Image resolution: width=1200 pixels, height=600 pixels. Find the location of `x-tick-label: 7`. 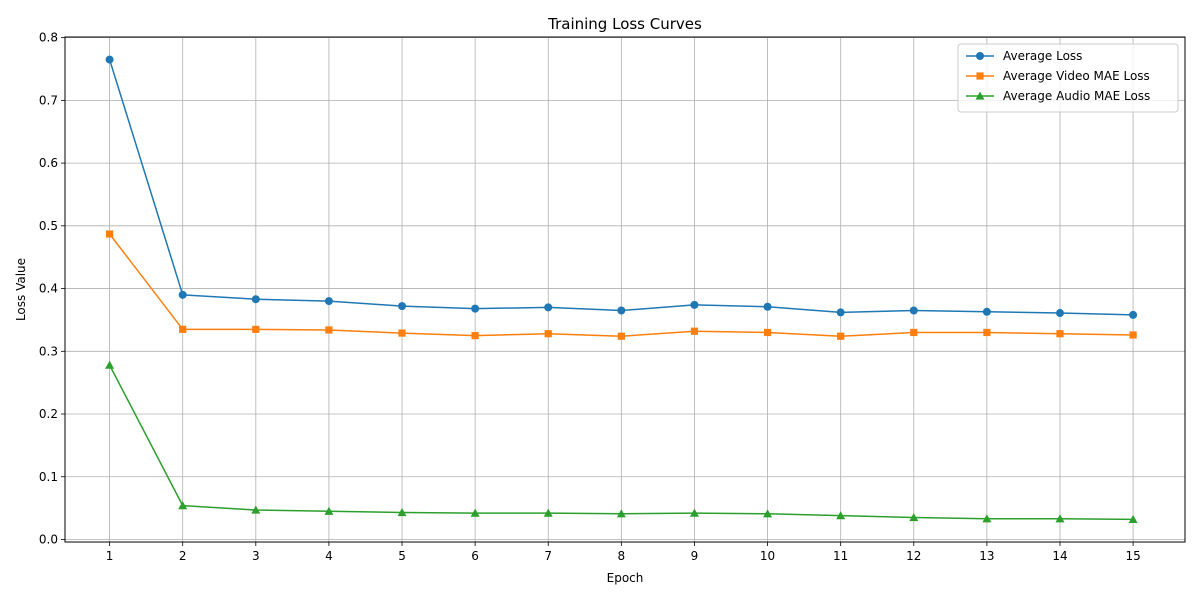

x-tick-label: 7 is located at coordinates (548, 556).